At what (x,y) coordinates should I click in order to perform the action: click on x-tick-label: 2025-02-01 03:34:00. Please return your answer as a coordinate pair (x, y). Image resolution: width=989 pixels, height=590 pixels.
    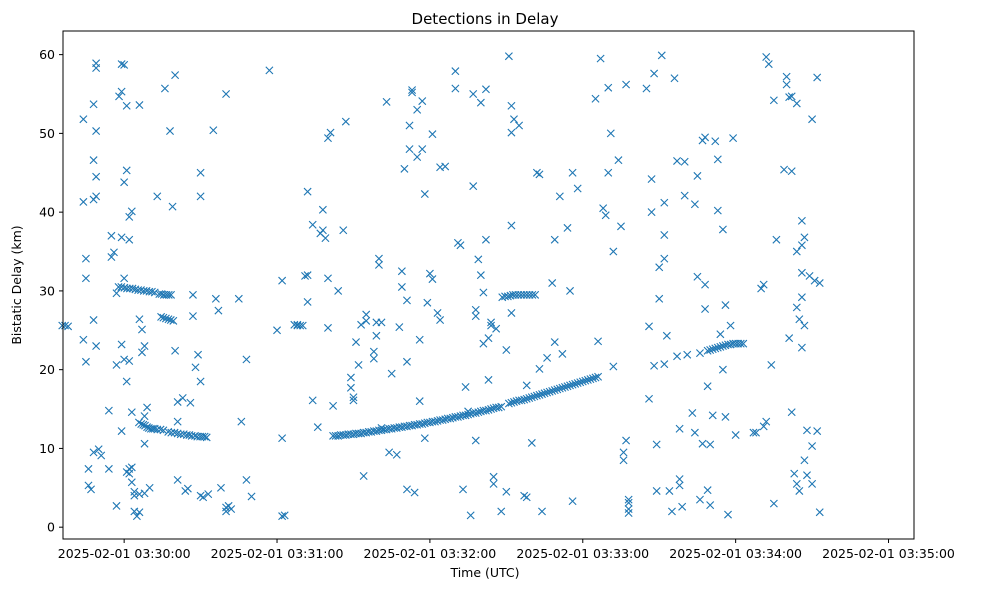
    Looking at the image, I should click on (735, 553).